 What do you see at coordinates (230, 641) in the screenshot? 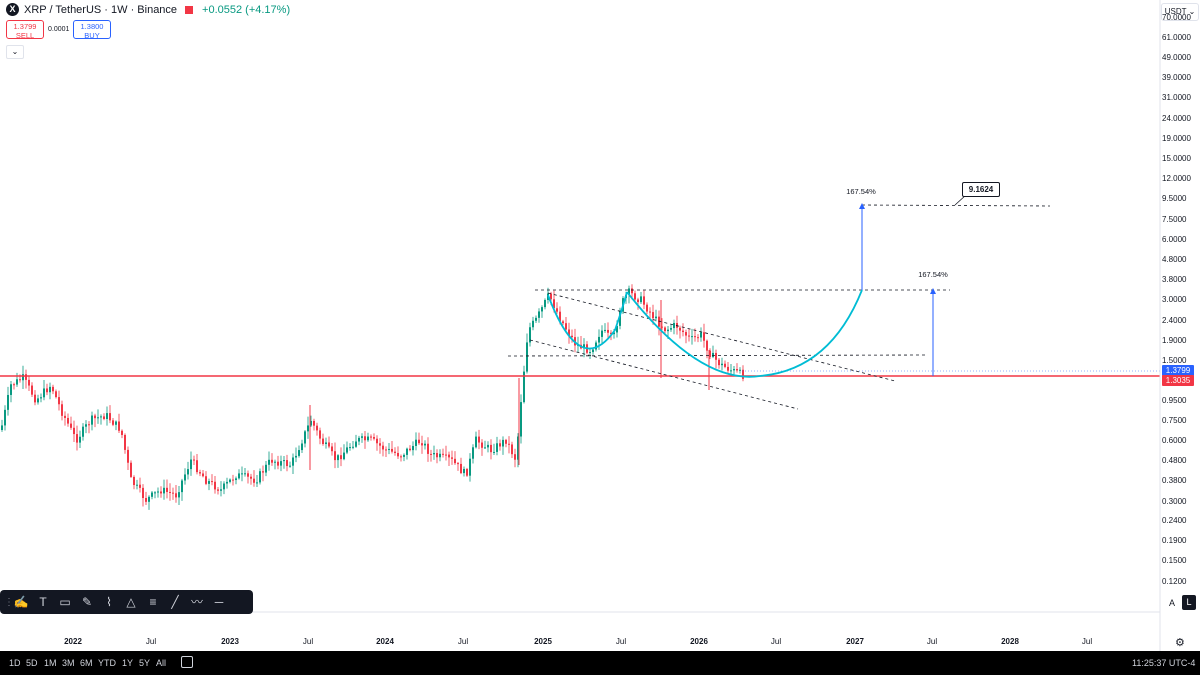
I see `time-axis-label: 2023` at bounding box center [230, 641].